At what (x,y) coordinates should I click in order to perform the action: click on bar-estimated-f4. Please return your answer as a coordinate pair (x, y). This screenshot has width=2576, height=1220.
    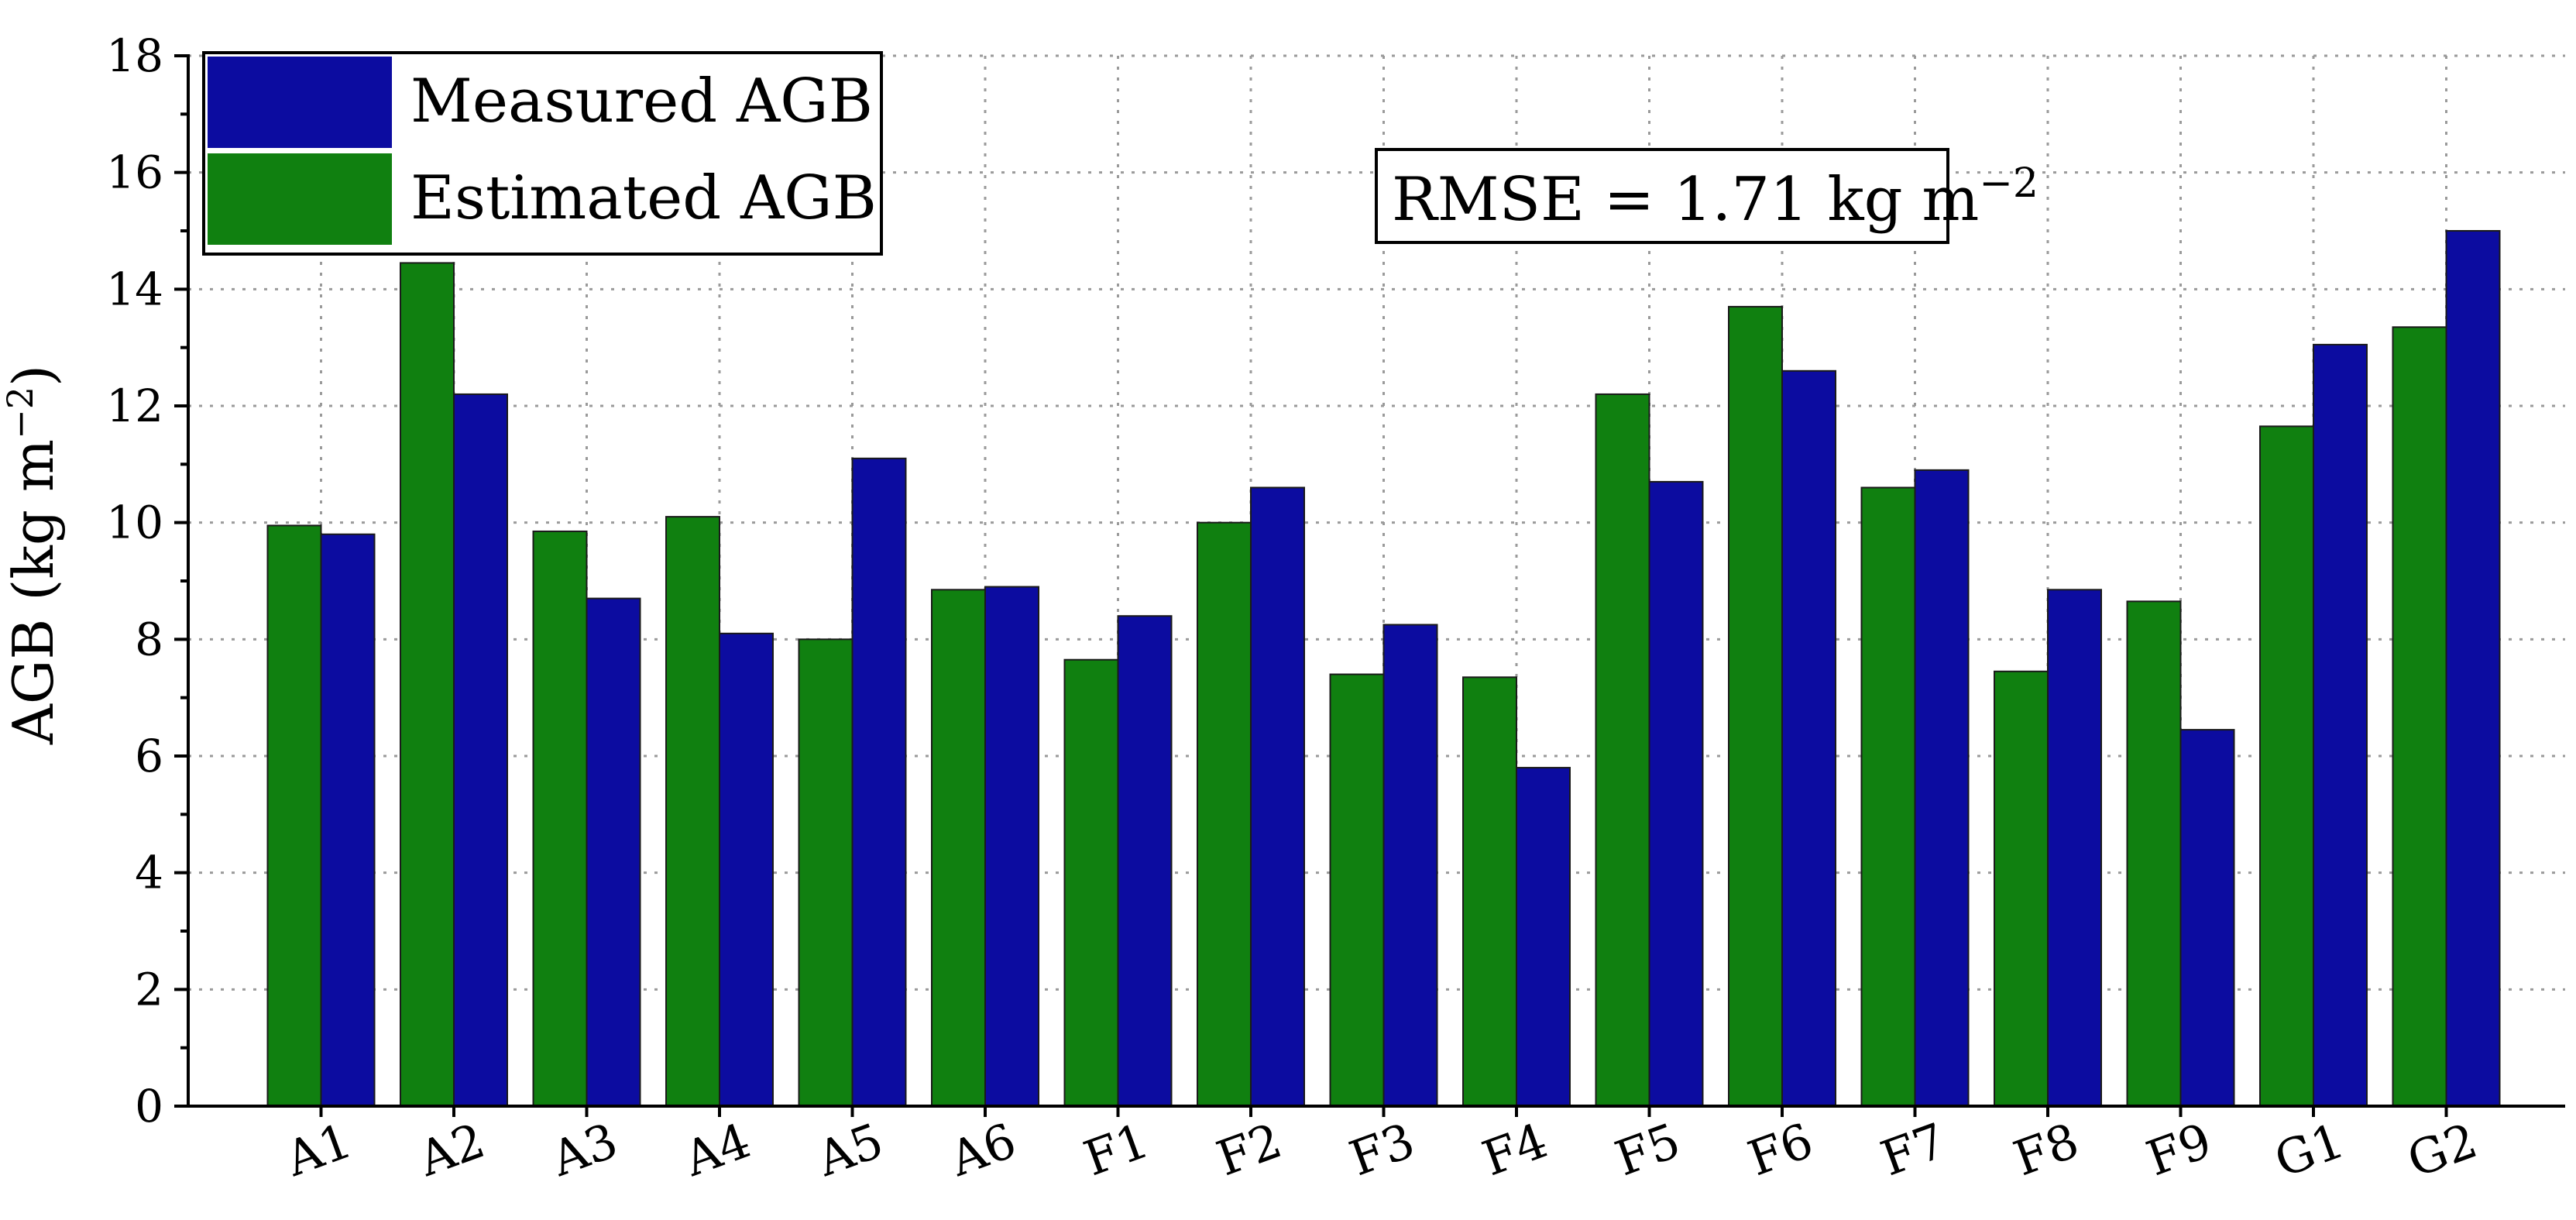
    Looking at the image, I should click on (1489, 891).